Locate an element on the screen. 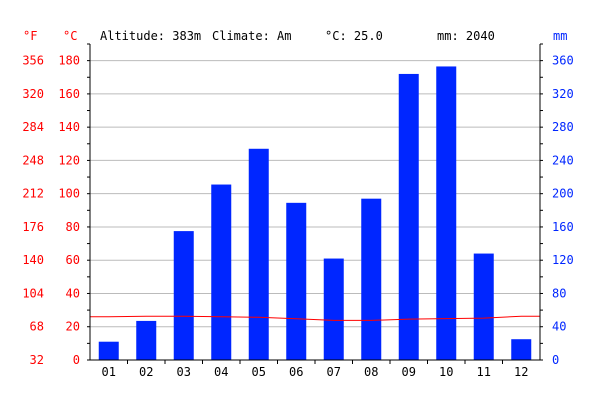  month-label: 10 is located at coordinates (446, 372).